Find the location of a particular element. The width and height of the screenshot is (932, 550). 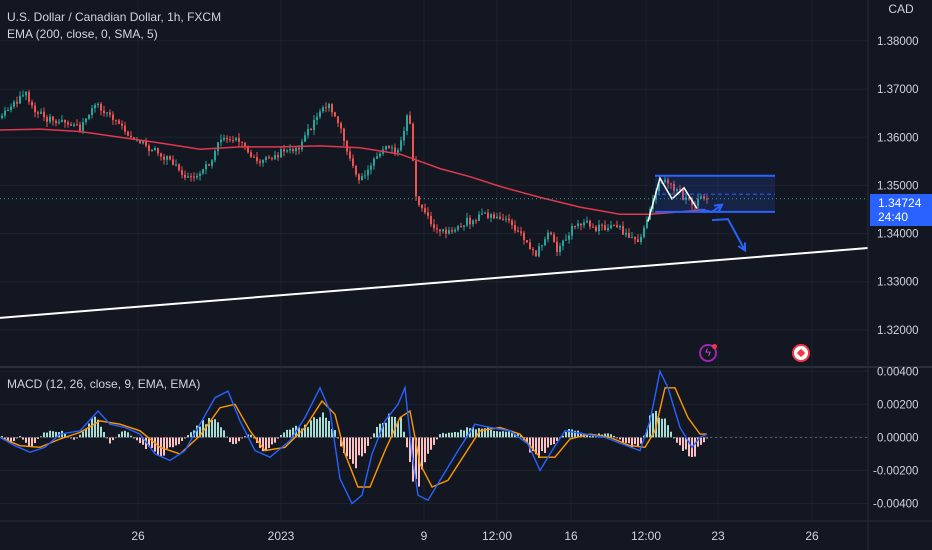

flash-event-icon: ϟ is located at coordinates (708, 353).